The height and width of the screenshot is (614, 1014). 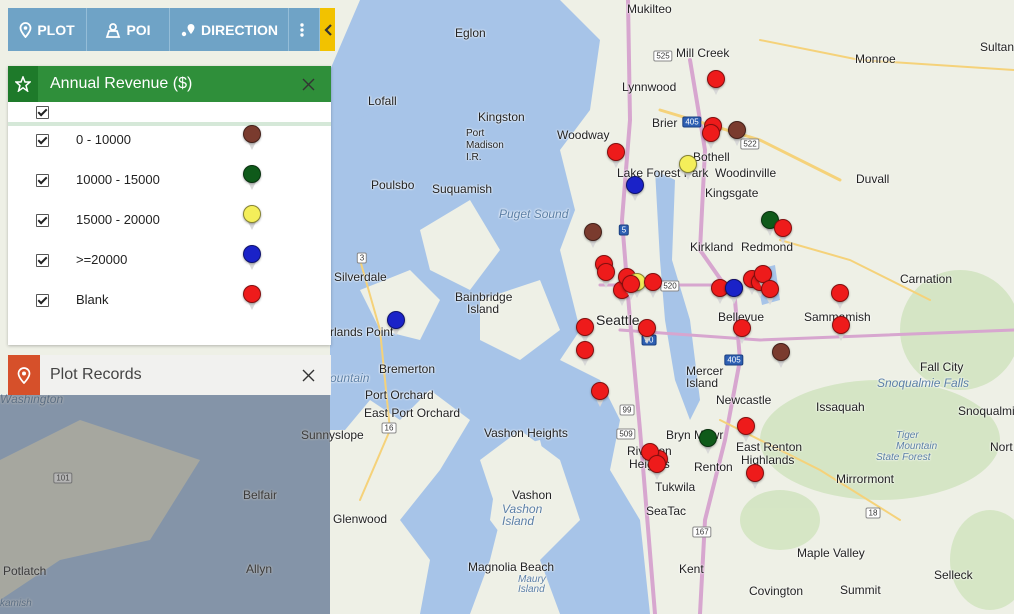 What do you see at coordinates (534, 214) in the screenshot?
I see `place-label: Puget Sound` at bounding box center [534, 214].